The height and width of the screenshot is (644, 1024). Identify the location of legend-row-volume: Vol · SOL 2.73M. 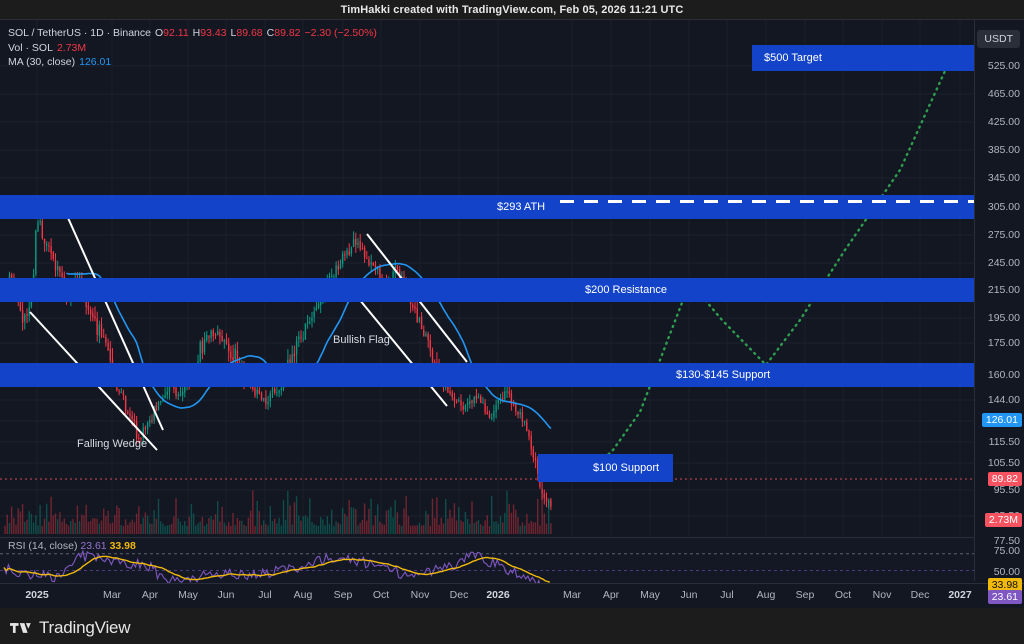
(192, 48).